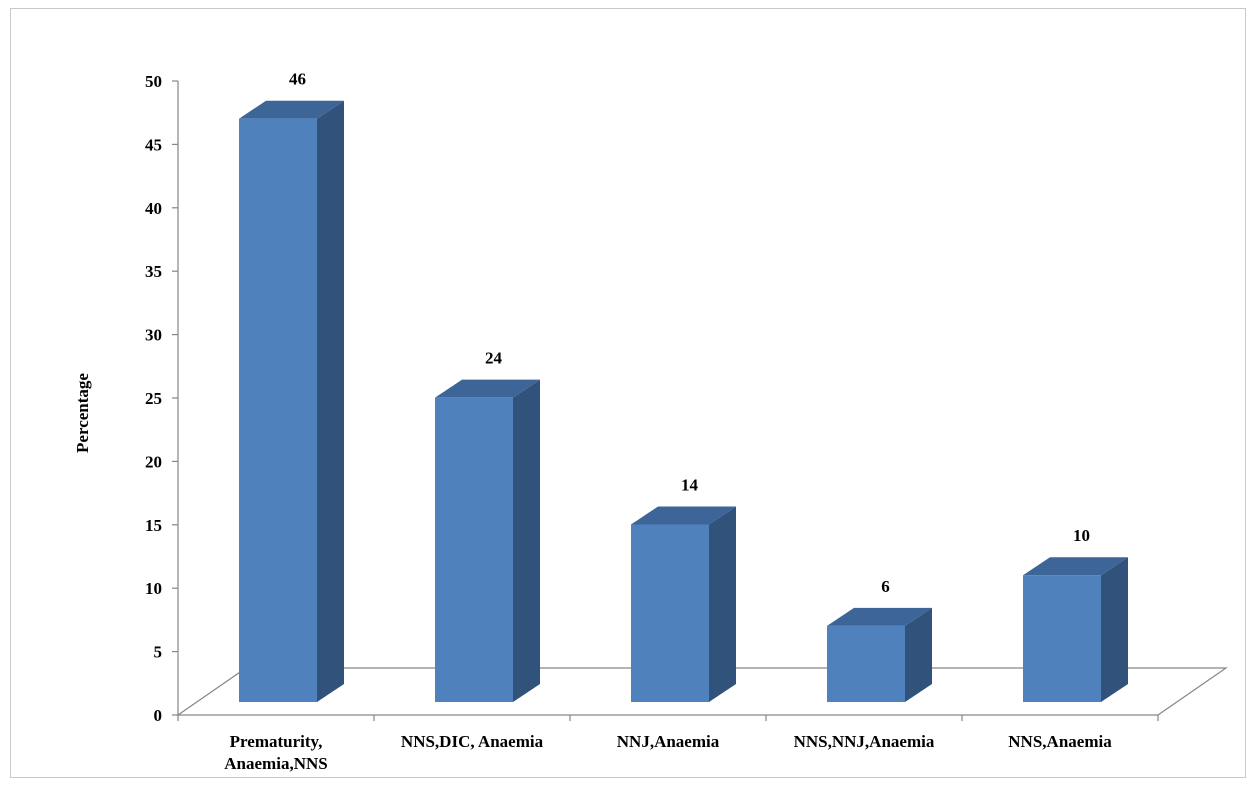 This screenshot has width=1255, height=787. Describe the element at coordinates (153, 398) in the screenshot. I see `y-tick-label: 25` at that location.